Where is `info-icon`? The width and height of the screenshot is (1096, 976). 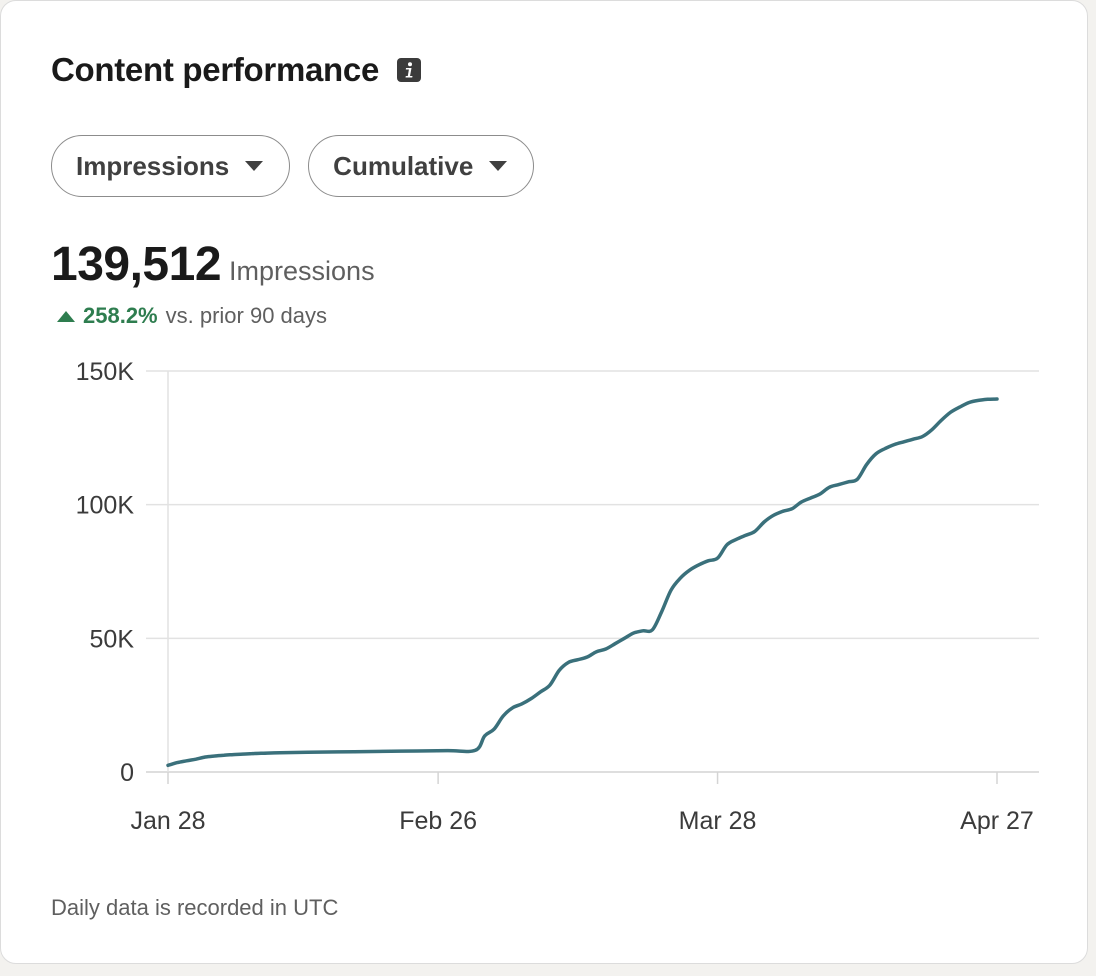
info-icon is located at coordinates (409, 70).